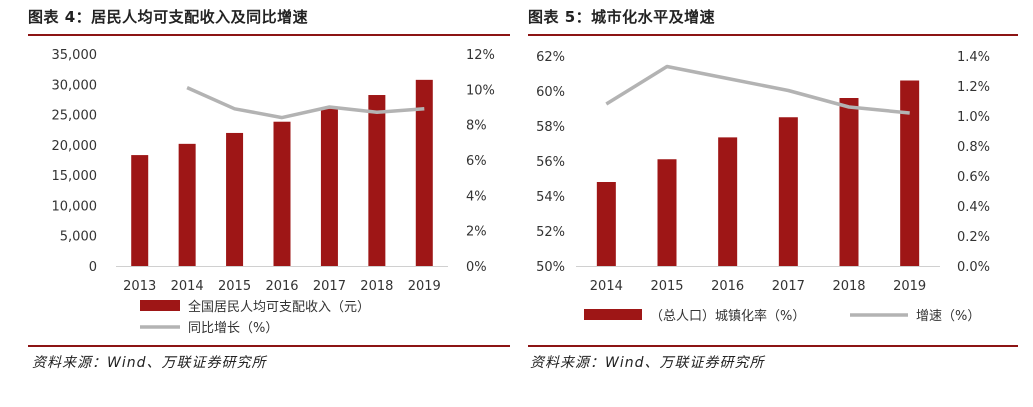 The image size is (1033, 407). Describe the element at coordinates (973, 177) in the screenshot. I see `y-right-tick-label: 0.6%` at that location.